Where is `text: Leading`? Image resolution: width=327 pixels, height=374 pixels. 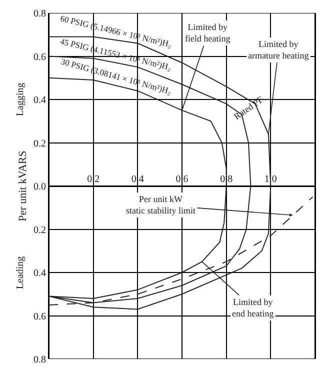
text: Leading is located at coordinates (20, 273).